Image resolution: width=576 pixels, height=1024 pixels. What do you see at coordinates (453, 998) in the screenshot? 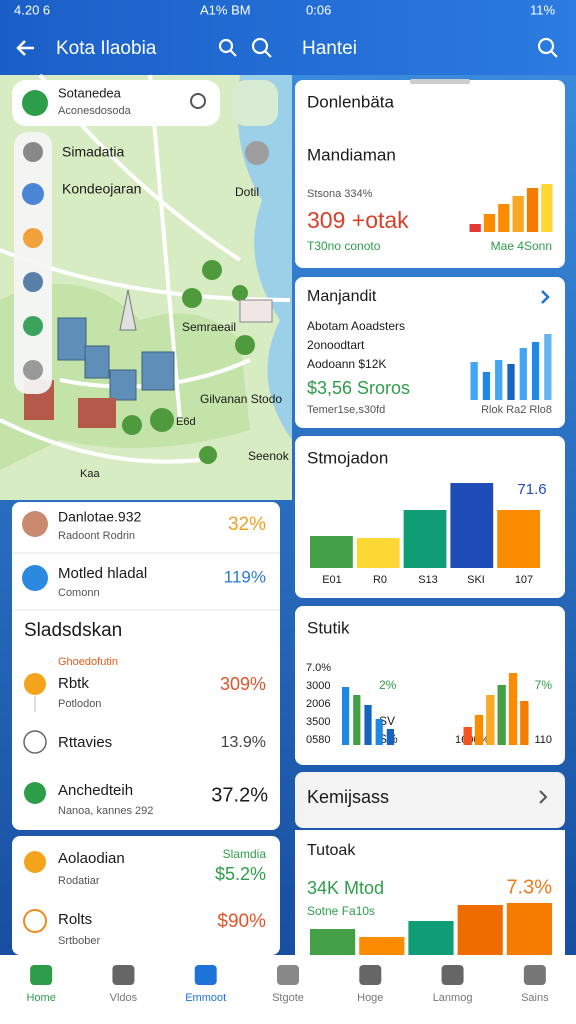
I see `nav-label: Lanmog` at bounding box center [453, 998].